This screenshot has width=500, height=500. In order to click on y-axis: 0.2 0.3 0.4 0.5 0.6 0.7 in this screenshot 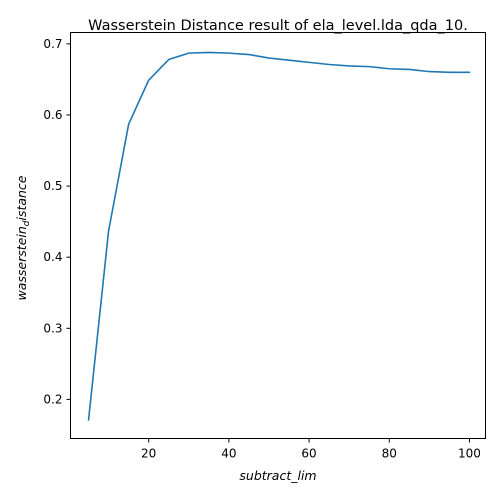, I will do `click(57, 221)`.